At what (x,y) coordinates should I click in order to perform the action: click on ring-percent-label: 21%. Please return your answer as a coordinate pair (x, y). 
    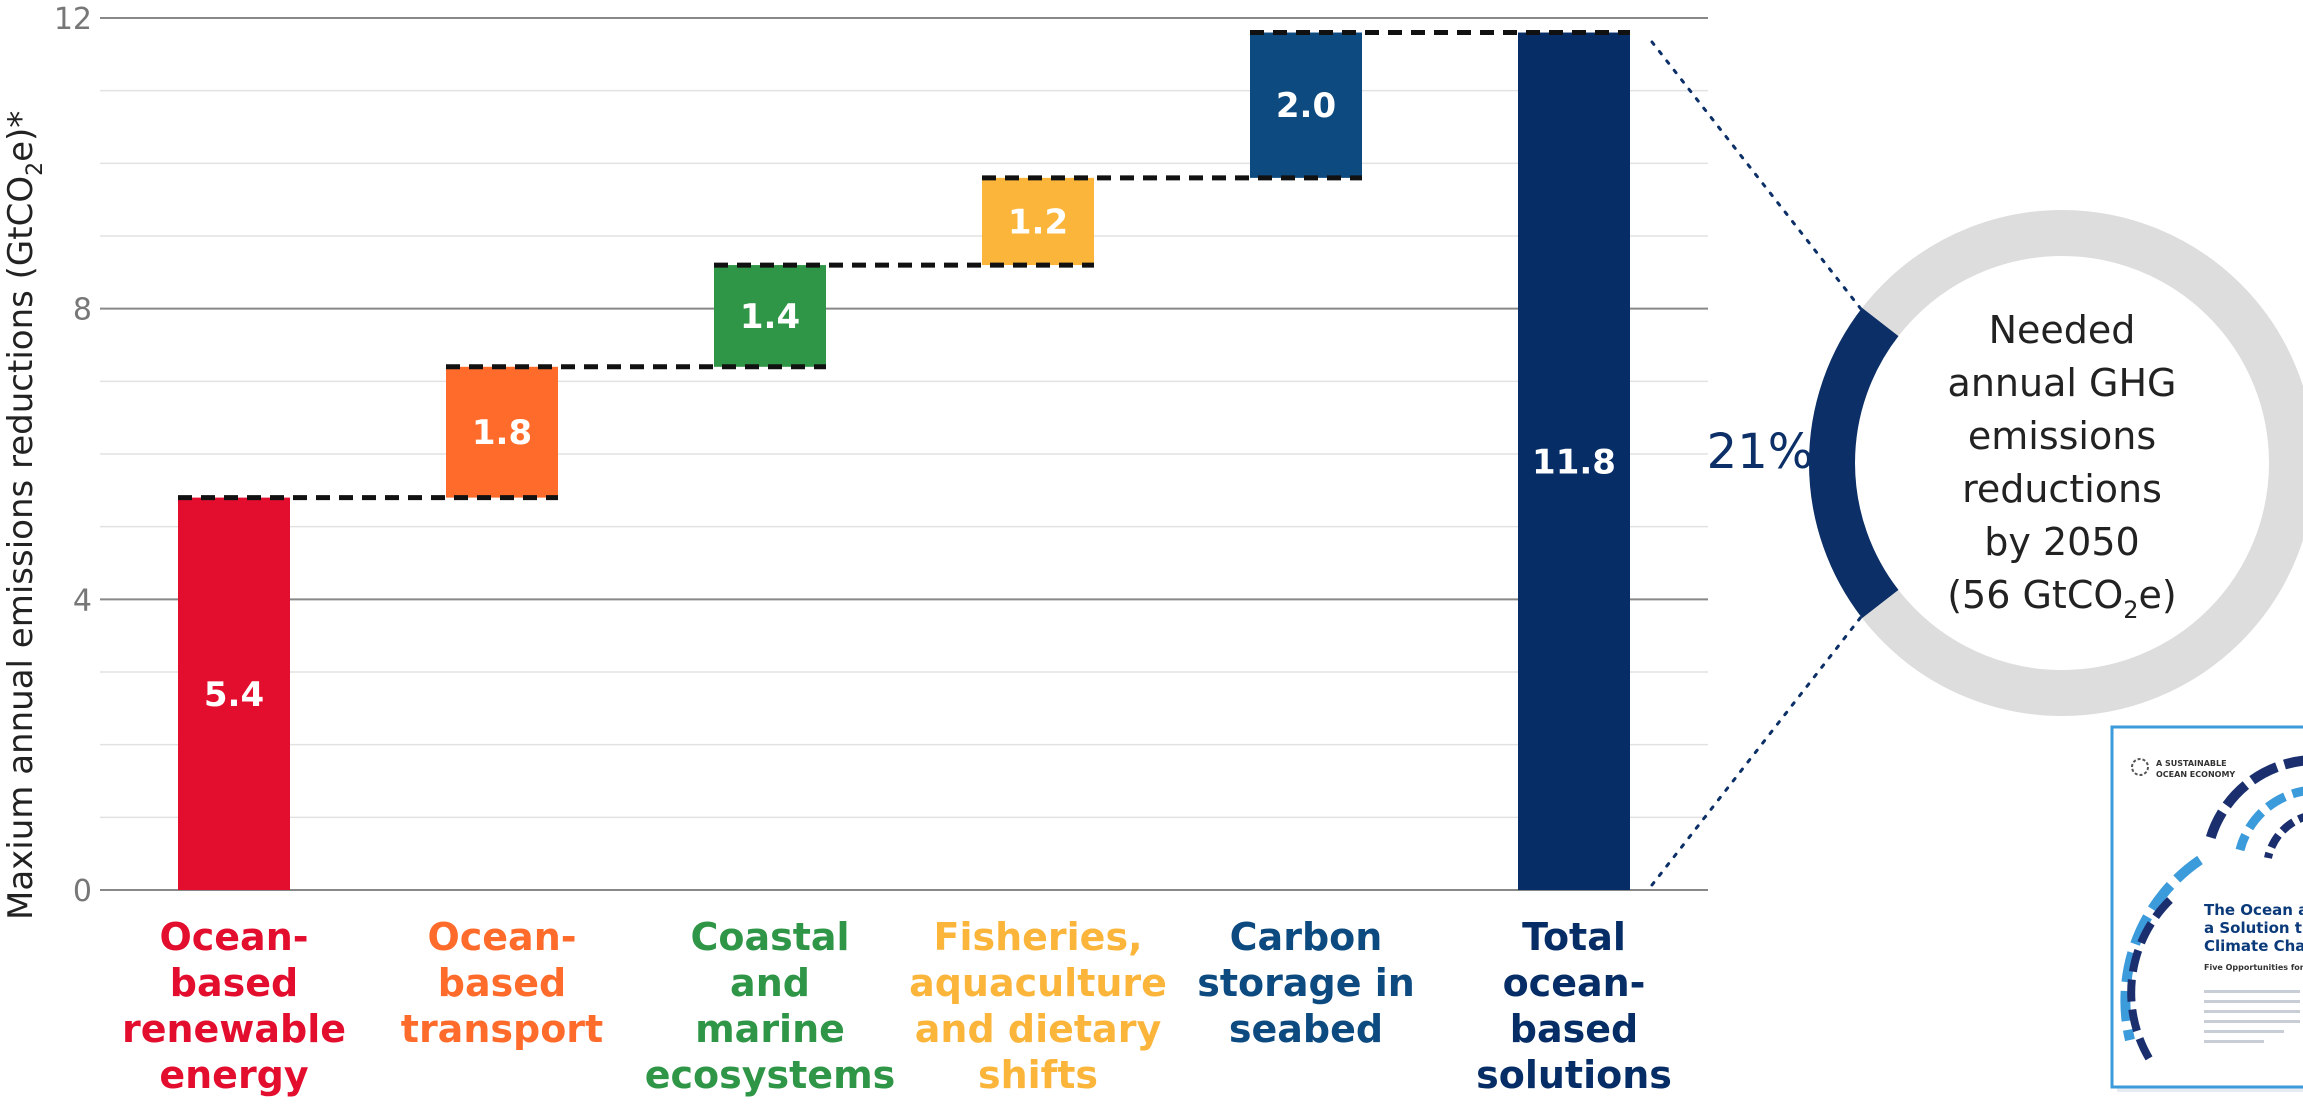
    Looking at the image, I should click on (1760, 452).